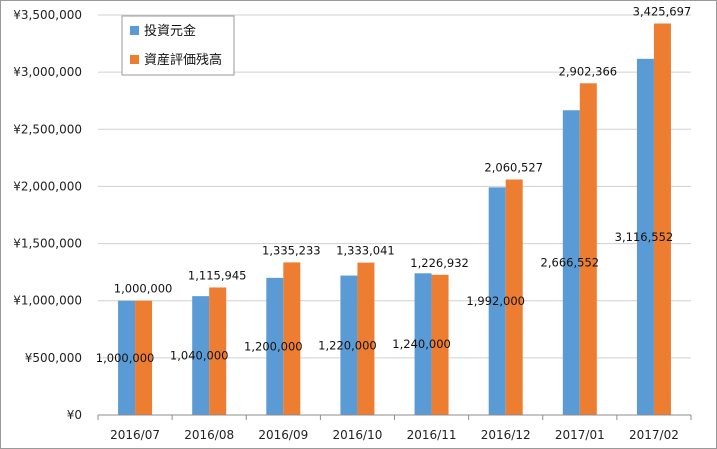  Describe the element at coordinates (209, 435) in the screenshot. I see `x-tick-label: 2016/08` at that location.